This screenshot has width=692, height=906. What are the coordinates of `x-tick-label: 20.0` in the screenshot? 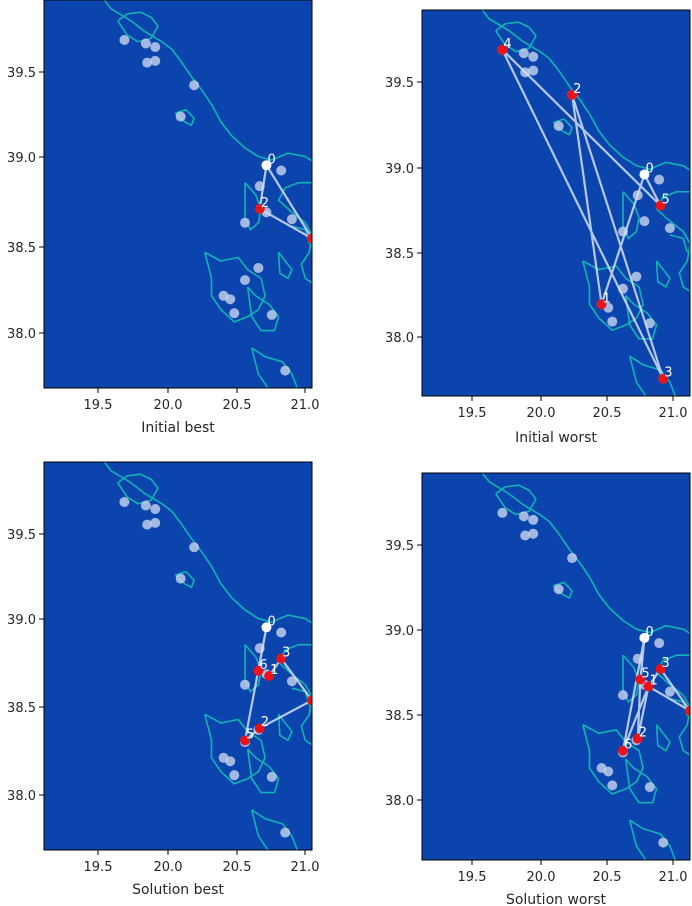 It's located at (541, 413).